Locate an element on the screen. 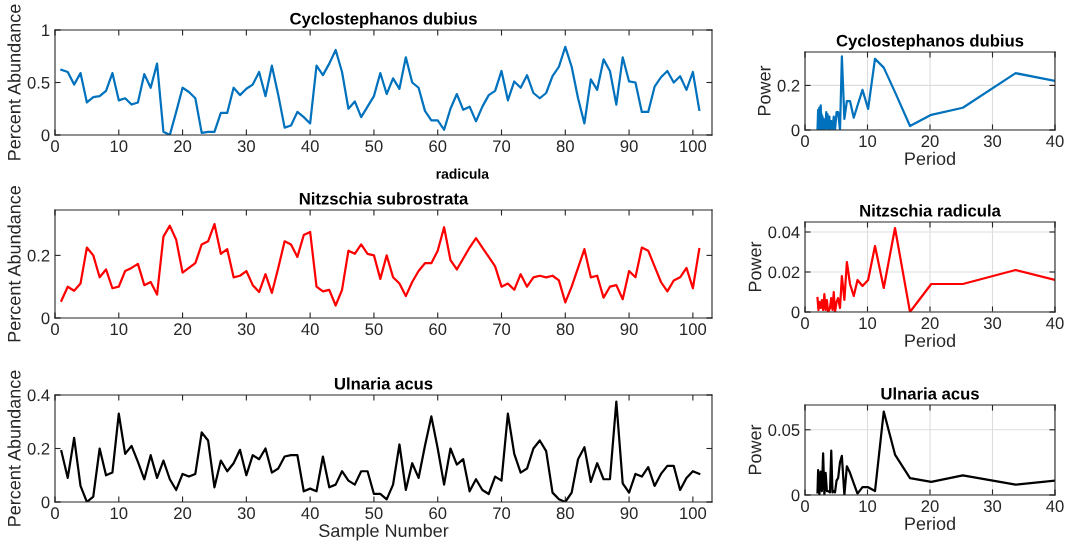 The height and width of the screenshot is (550, 1069). chart-title: Nitzschia subrostrata is located at coordinates (384, 198).